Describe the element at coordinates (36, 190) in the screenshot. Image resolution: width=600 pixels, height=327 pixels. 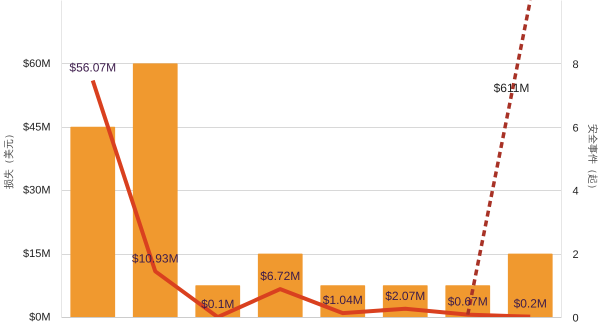
I see `y-tick-label: $30M` at that location.